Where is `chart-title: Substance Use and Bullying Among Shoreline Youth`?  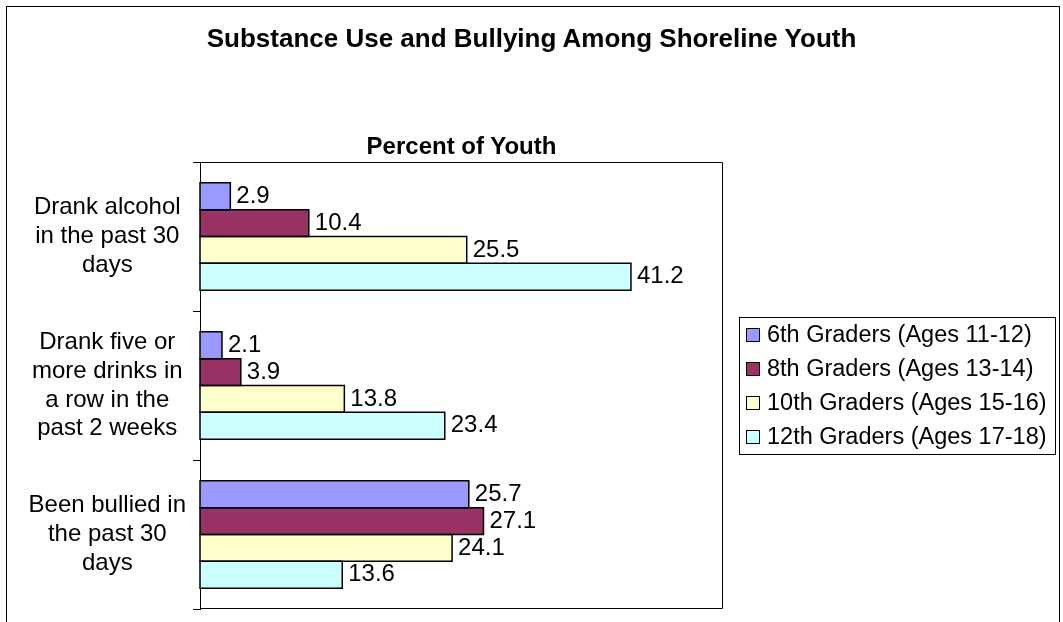
chart-title: Substance Use and Bullying Among Shoreline Youth is located at coordinates (531, 37).